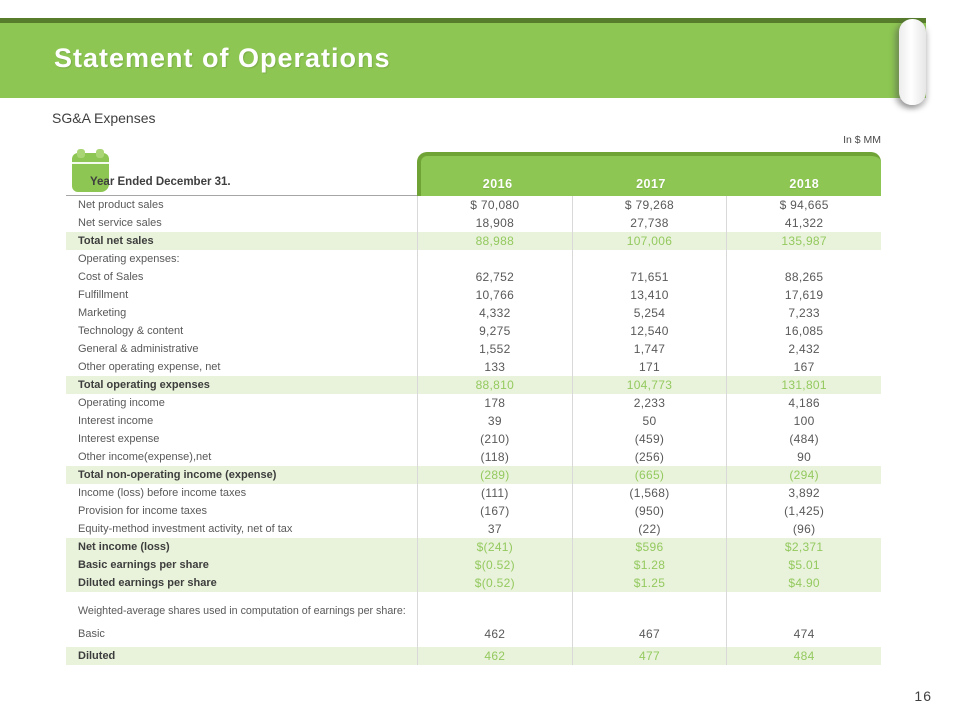  Describe the element at coordinates (91, 634) in the screenshot. I see `row-label: Basic` at that location.